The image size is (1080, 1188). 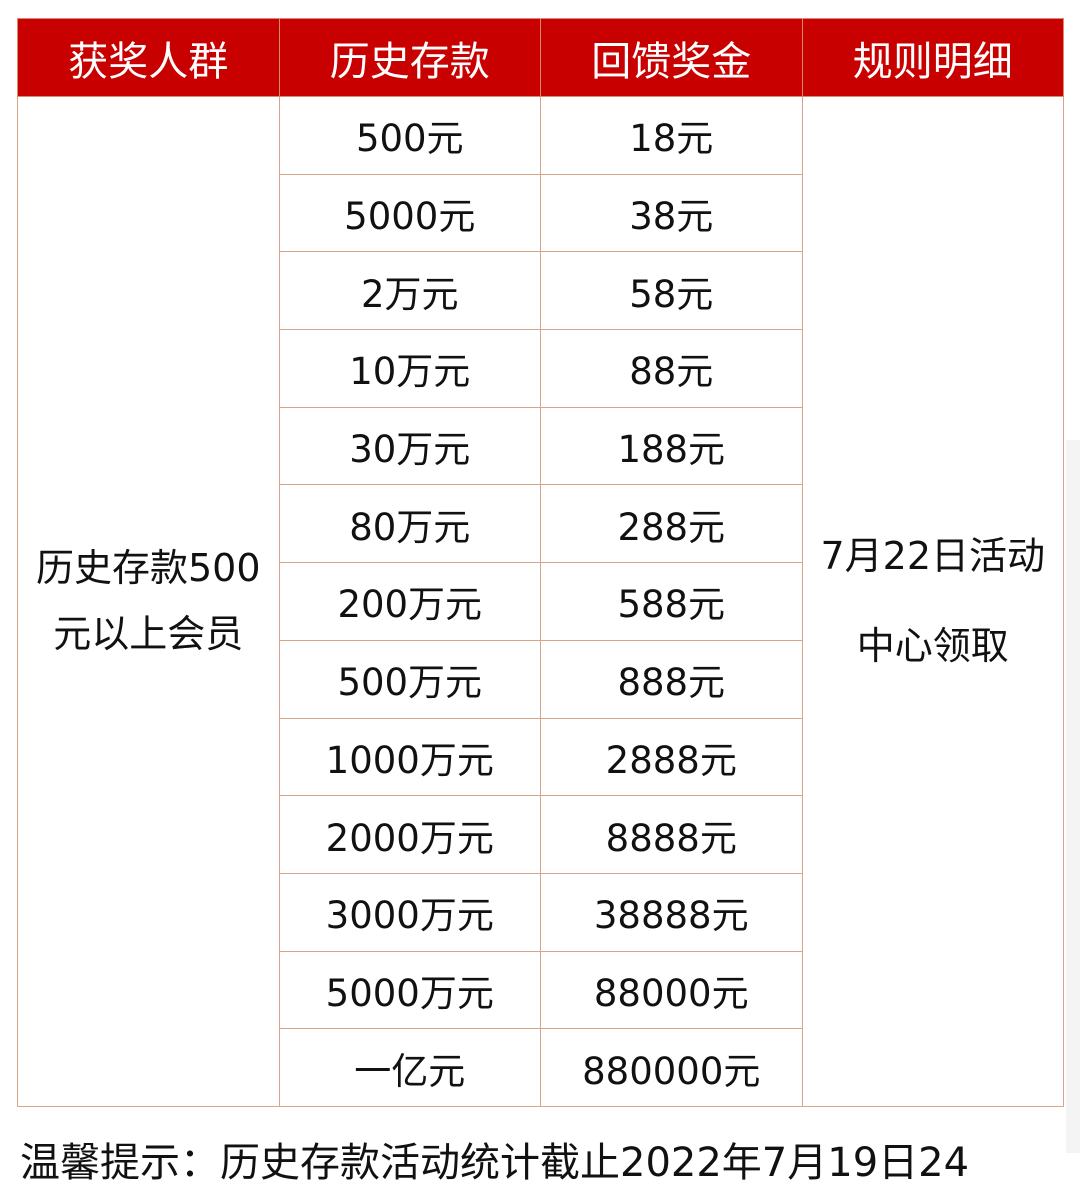 What do you see at coordinates (671, 524) in the screenshot?
I see `bonus-cell: 288元` at bounding box center [671, 524].